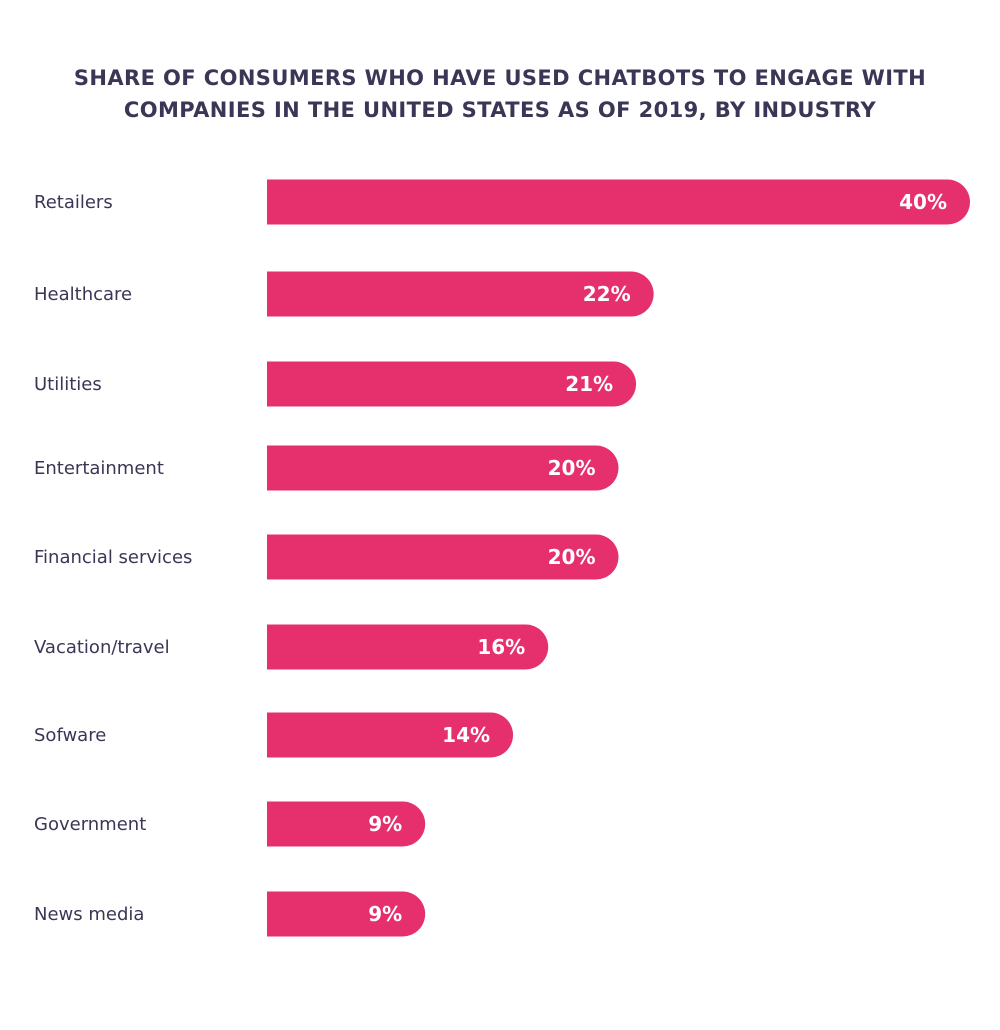 The image size is (1000, 1030). What do you see at coordinates (443, 557) in the screenshot?
I see `bar-financial-services` at bounding box center [443, 557].